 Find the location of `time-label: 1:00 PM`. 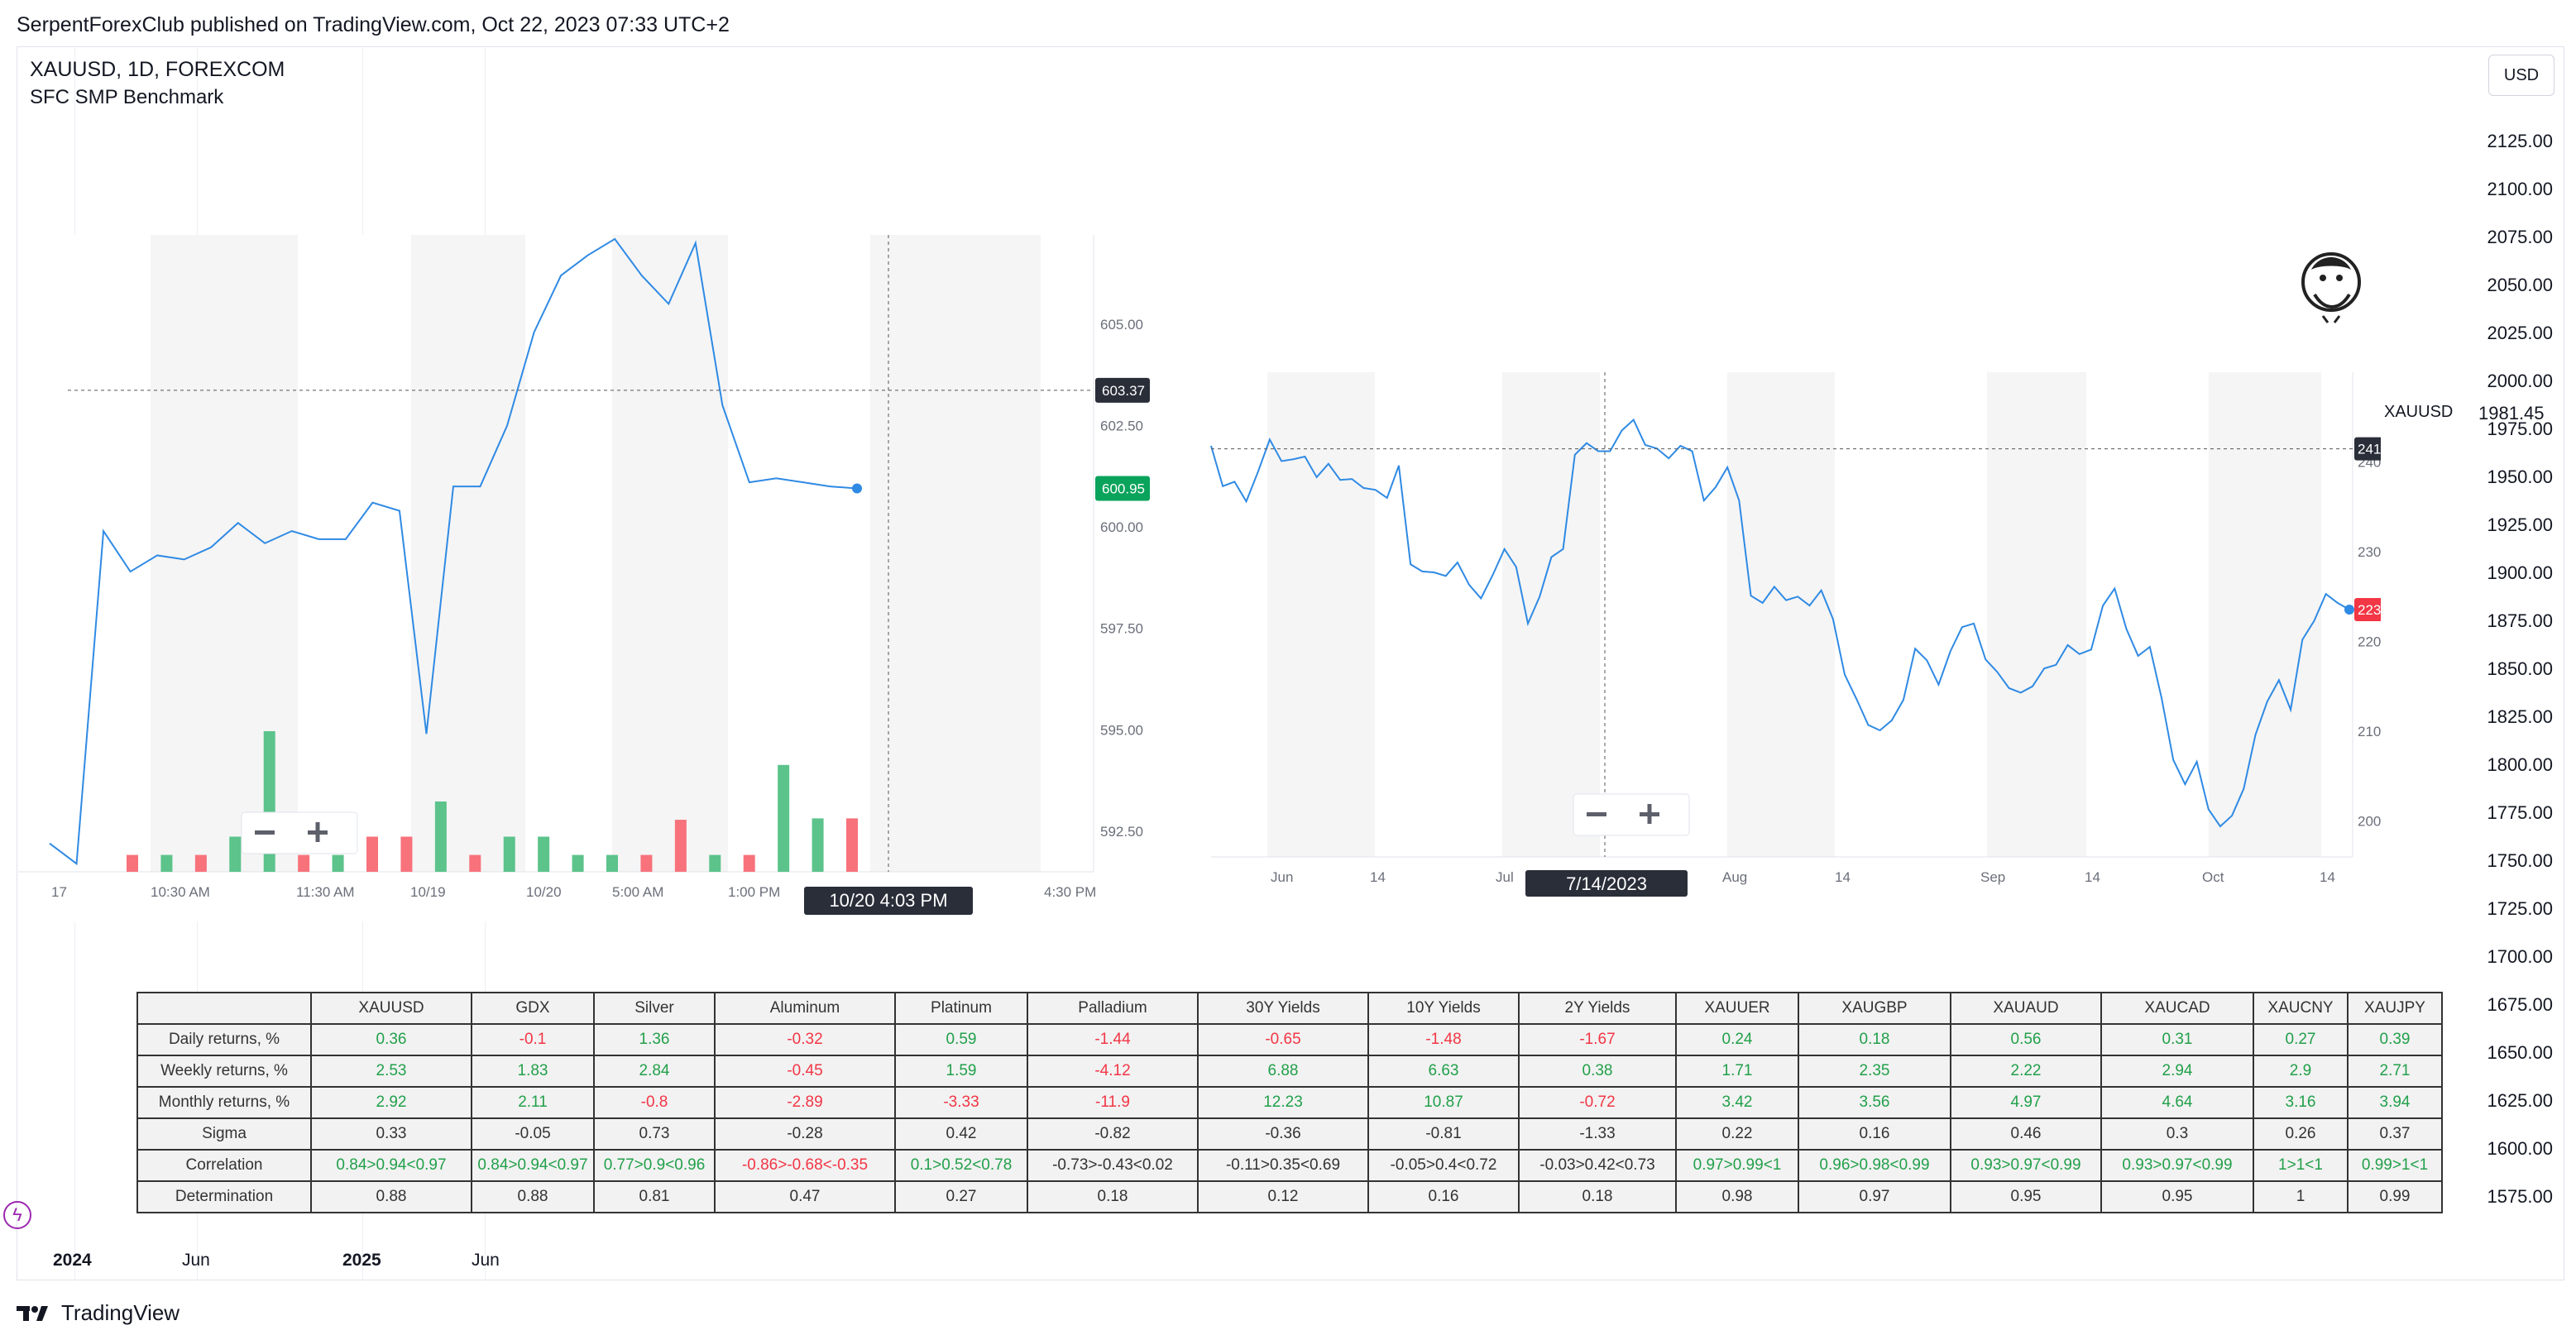

time-label: 1:00 PM is located at coordinates (754, 892).